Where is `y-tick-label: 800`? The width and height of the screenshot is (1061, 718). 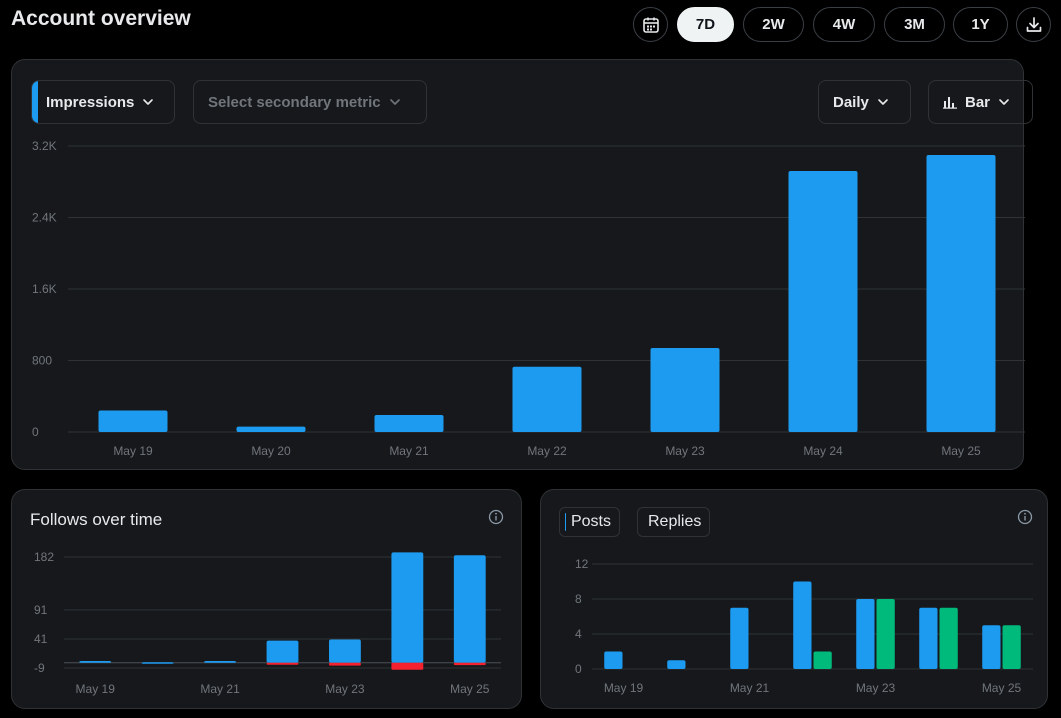 y-tick-label: 800 is located at coordinates (42, 361).